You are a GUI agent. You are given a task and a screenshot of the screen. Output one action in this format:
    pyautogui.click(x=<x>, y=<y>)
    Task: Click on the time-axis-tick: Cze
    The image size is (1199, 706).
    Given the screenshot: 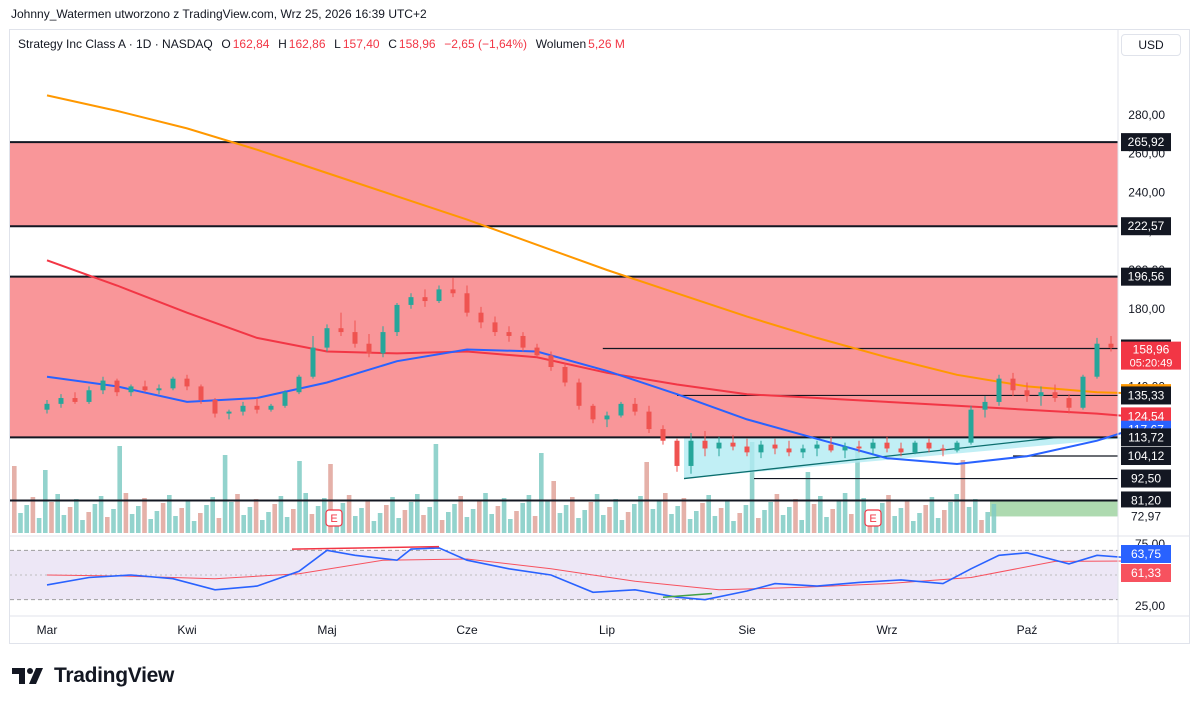 What is the action you would take?
    pyautogui.click(x=467, y=630)
    